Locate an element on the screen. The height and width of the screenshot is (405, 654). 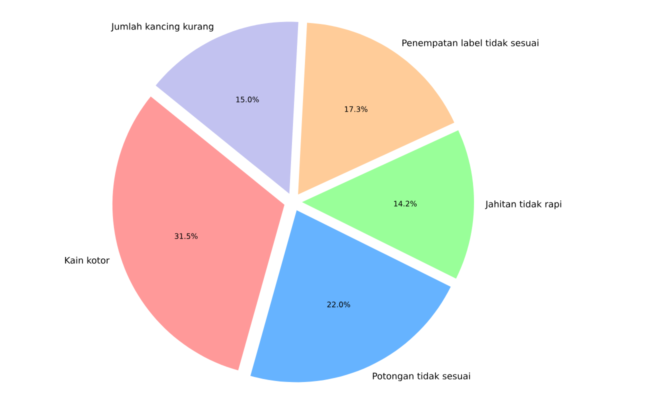
slice-label: Jahitan tidak rapi is located at coordinates (523, 205).